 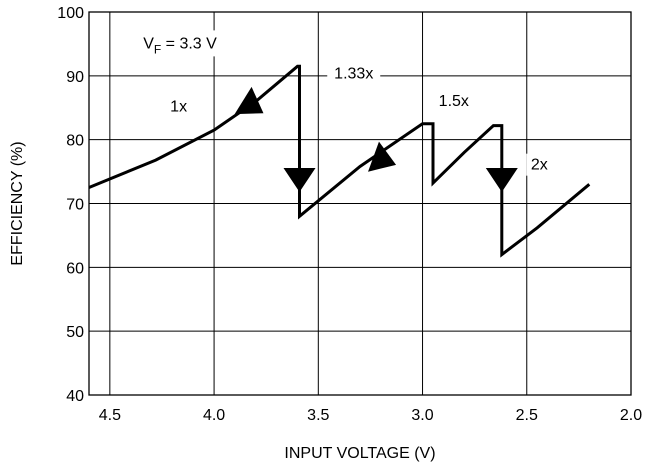 I want to click on y-tick-label: 80, so click(x=75, y=141).